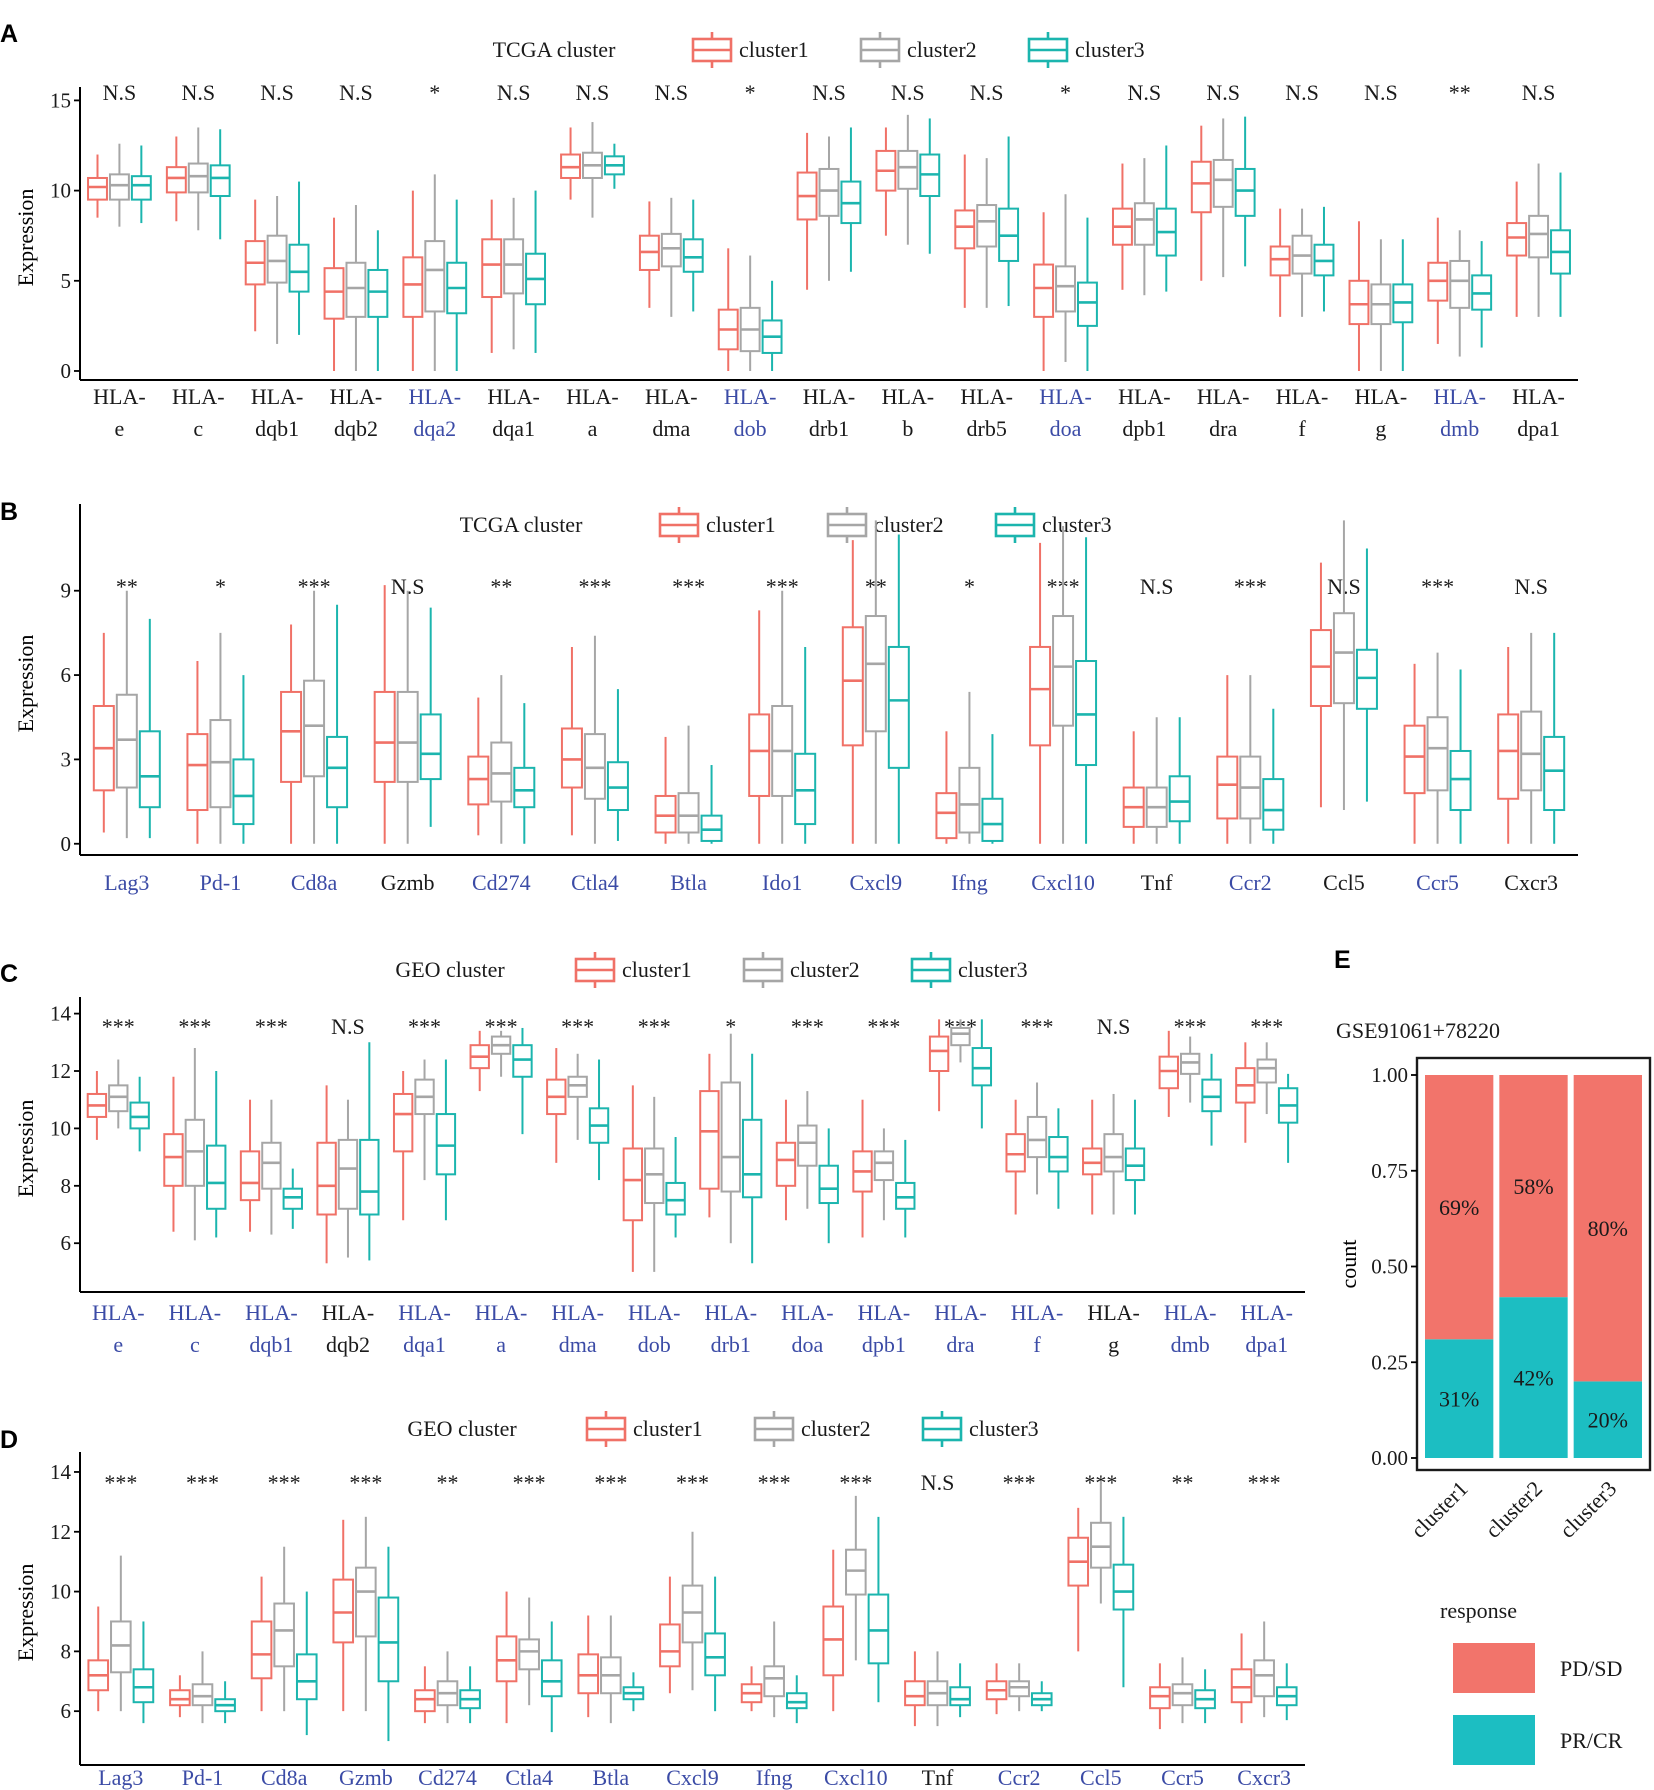  What do you see at coordinates (774, 1630) in the screenshot?
I see `gene-group-Ifng: *** Ifng` at bounding box center [774, 1630].